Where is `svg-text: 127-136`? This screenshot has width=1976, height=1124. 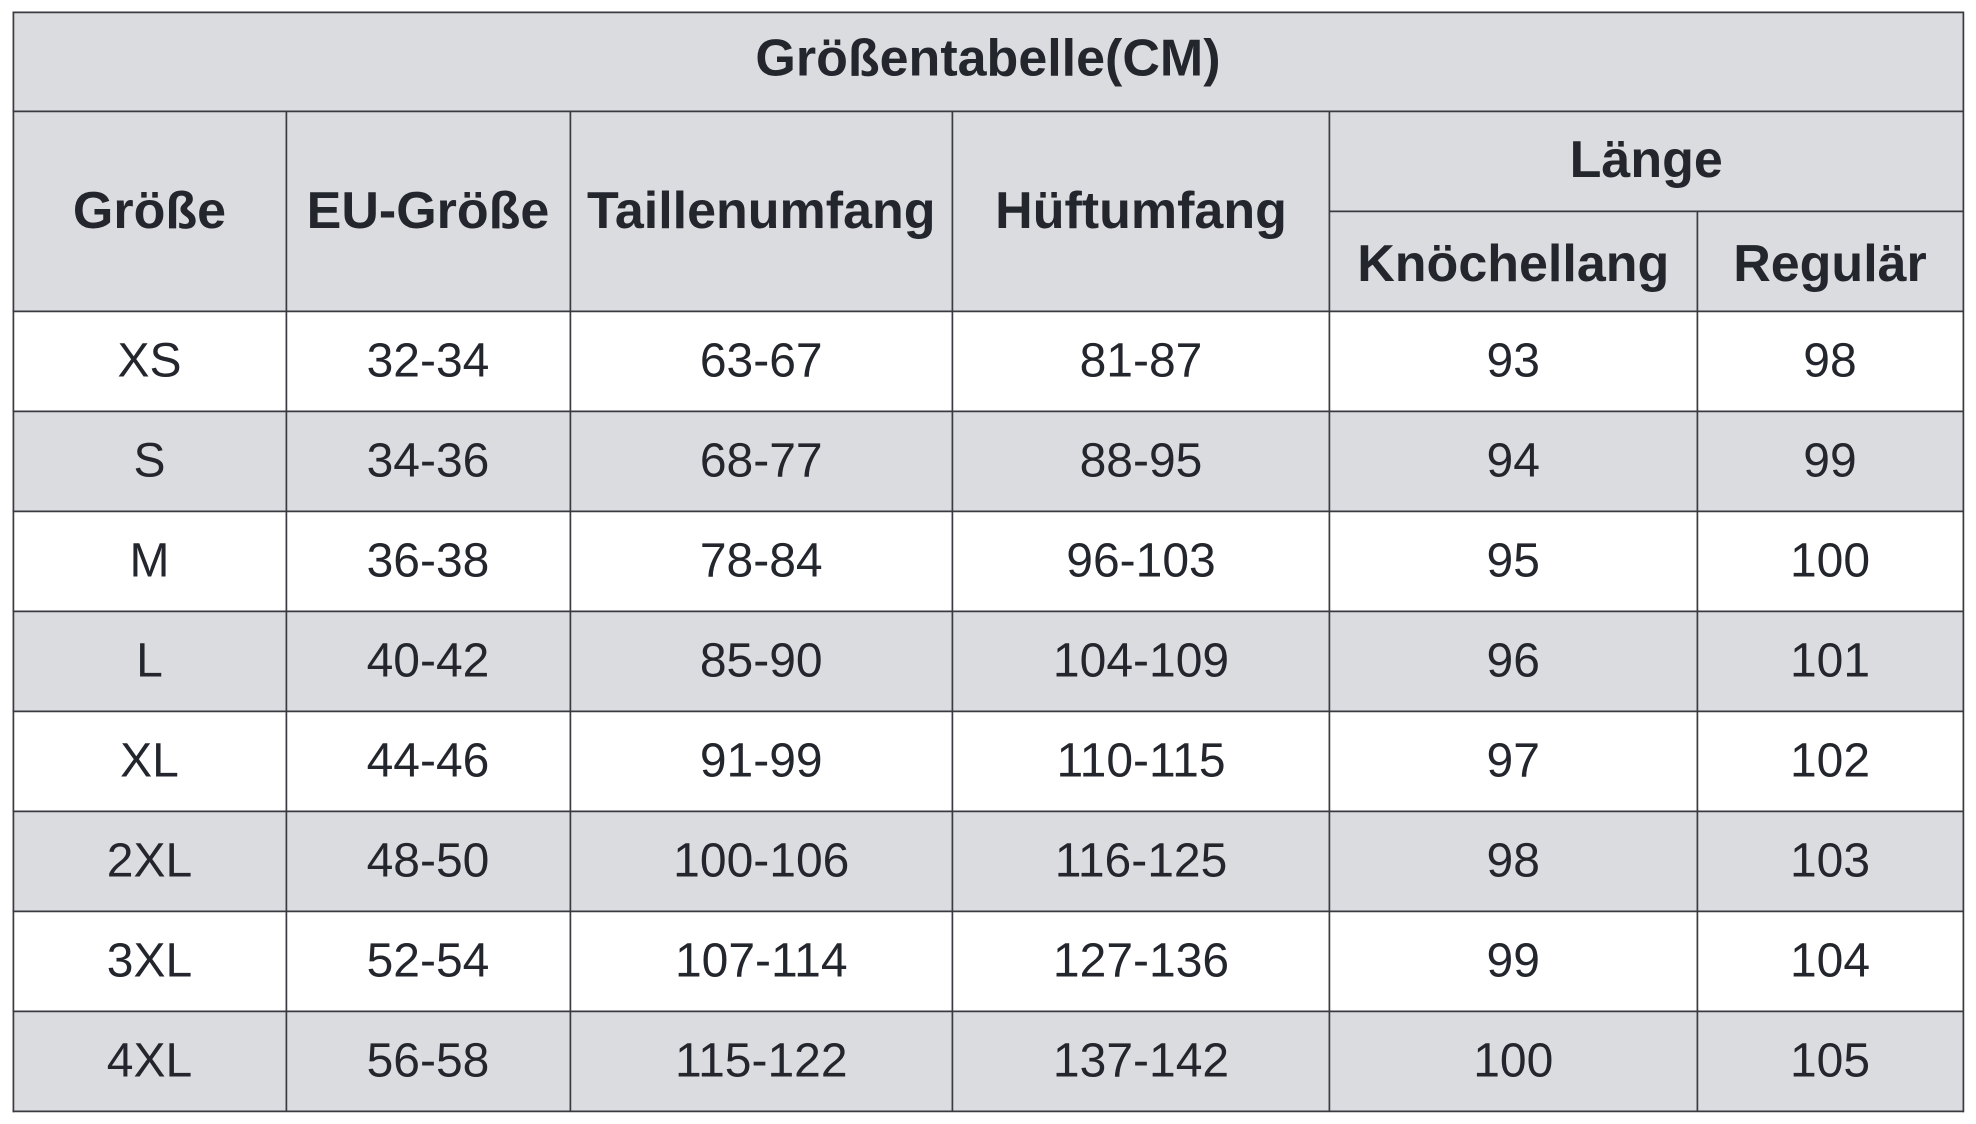
svg-text: 127-136 is located at coordinates (1141, 961).